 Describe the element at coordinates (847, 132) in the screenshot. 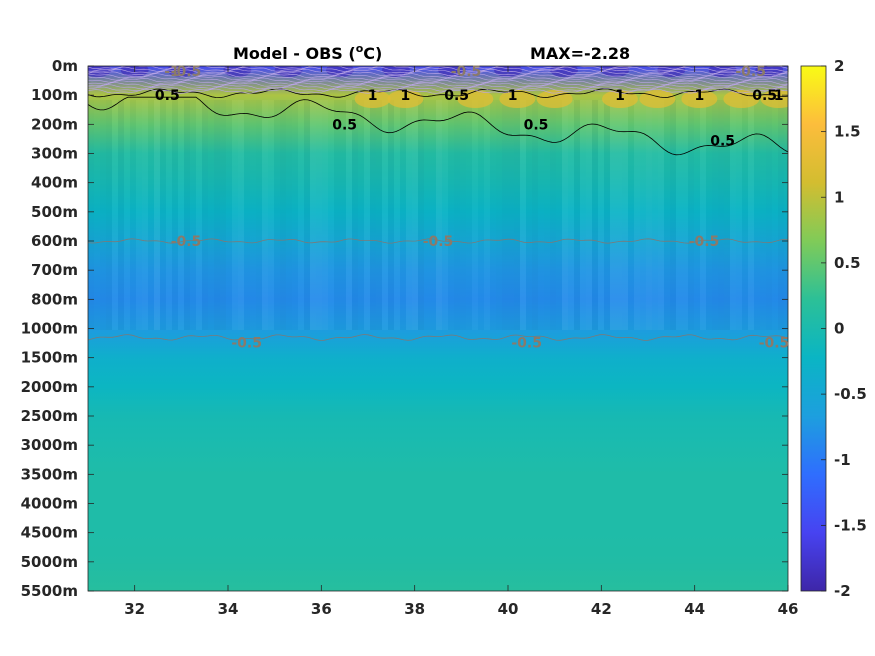

I see `colorbar-tick-label: 1.5` at that location.